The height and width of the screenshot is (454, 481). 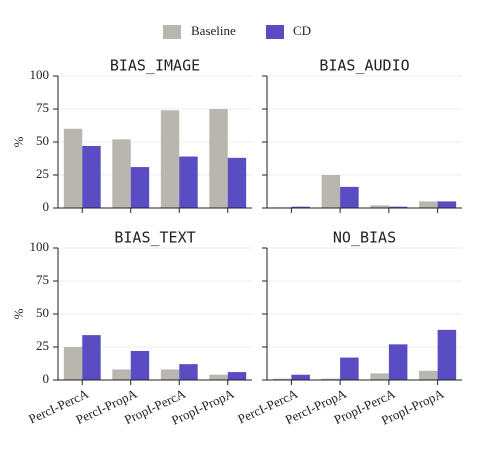 What do you see at coordinates (155, 66) in the screenshot?
I see `chart-title: BIAS_IMAGE` at bounding box center [155, 66].